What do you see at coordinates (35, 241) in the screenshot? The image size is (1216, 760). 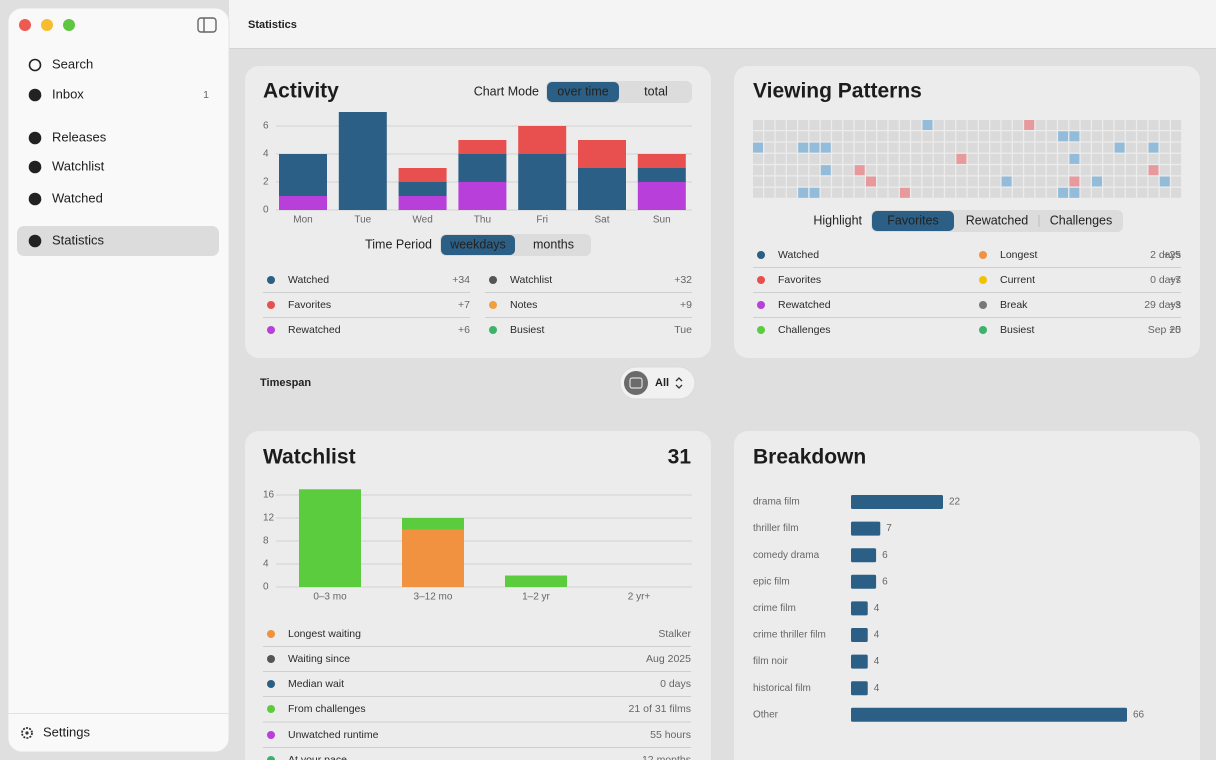 I see `sidebar-icon` at bounding box center [35, 241].